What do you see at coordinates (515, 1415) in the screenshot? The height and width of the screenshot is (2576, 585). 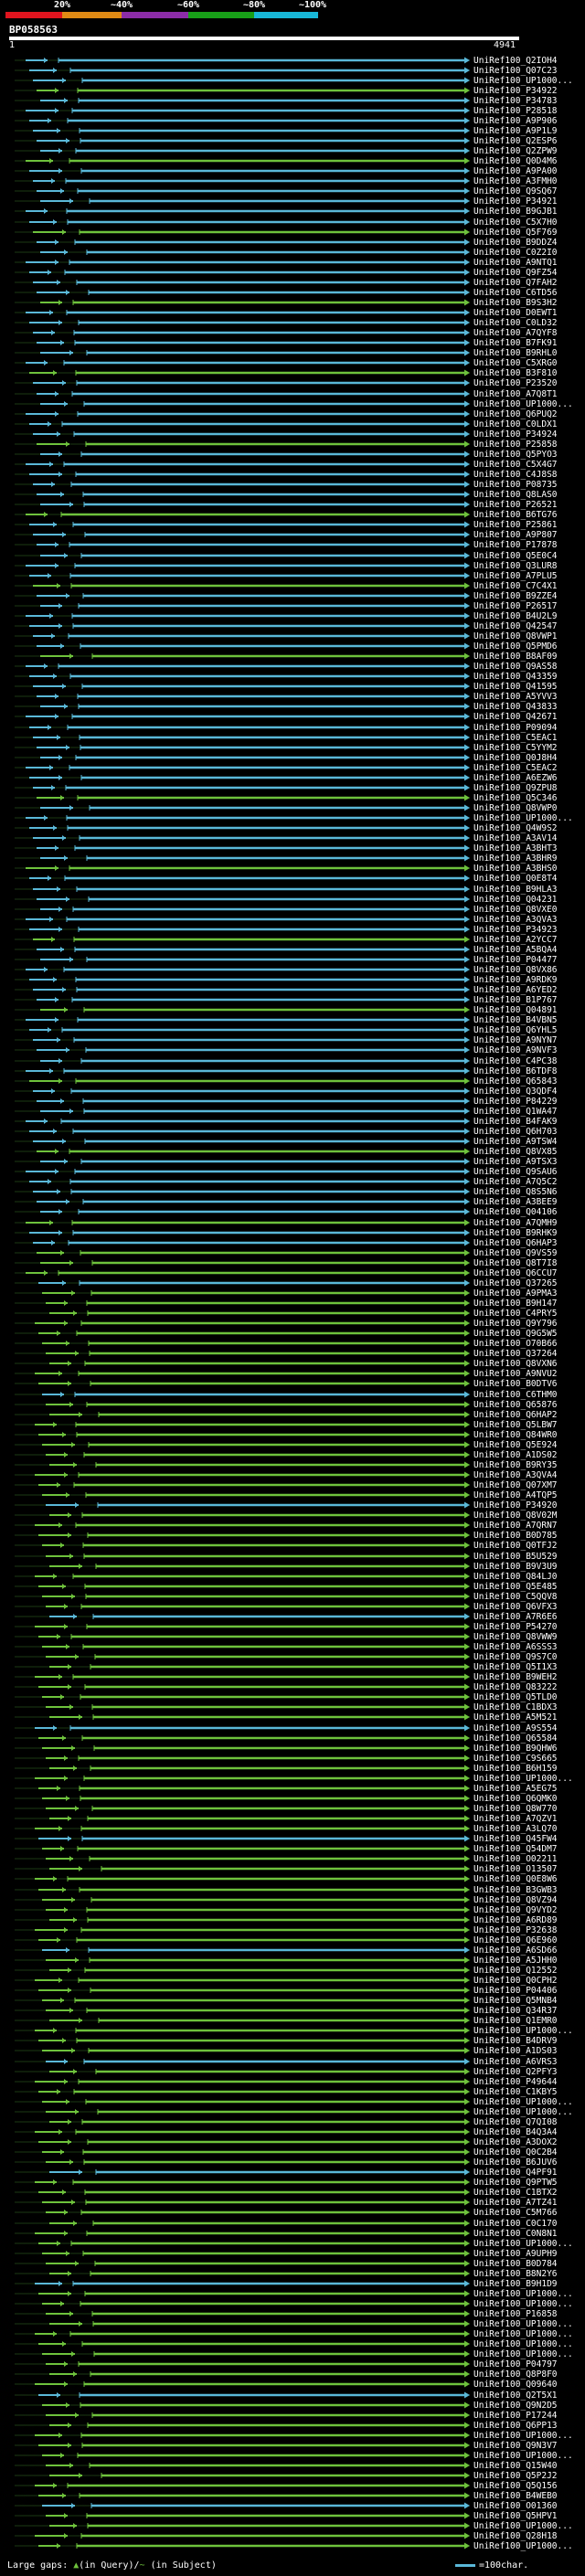 I see `hit-label: UniRef100_Q6HAP2` at bounding box center [515, 1415].